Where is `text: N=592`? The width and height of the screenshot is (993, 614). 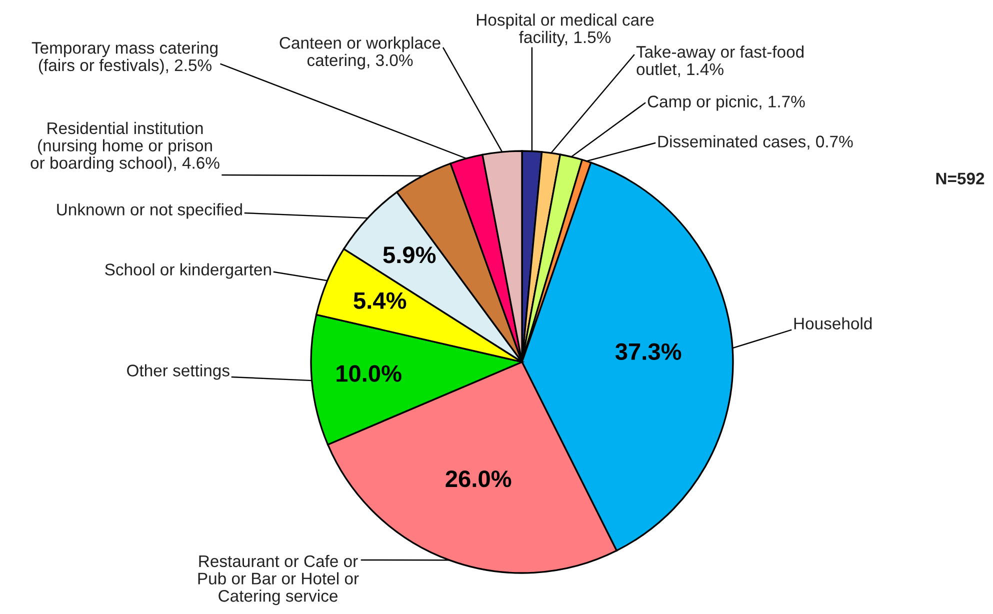 text: N=592 is located at coordinates (960, 178).